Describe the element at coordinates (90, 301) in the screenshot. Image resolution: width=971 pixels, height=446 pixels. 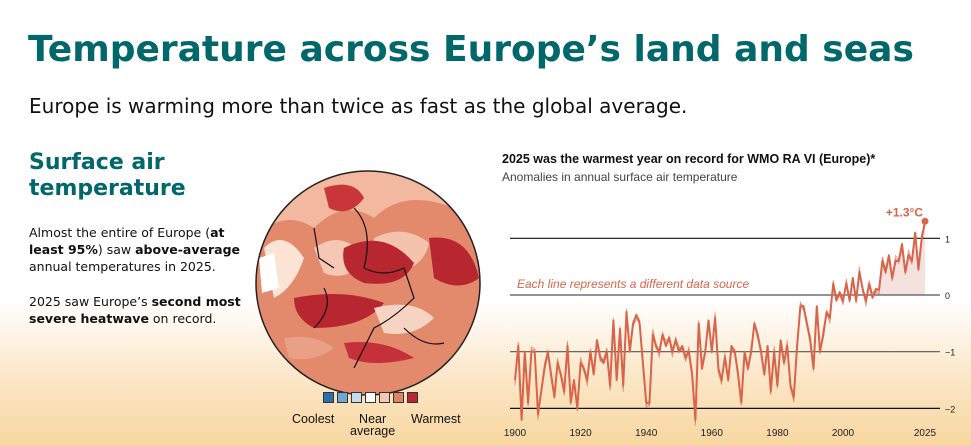
I see `text: 2025 saw Europe’s` at that location.